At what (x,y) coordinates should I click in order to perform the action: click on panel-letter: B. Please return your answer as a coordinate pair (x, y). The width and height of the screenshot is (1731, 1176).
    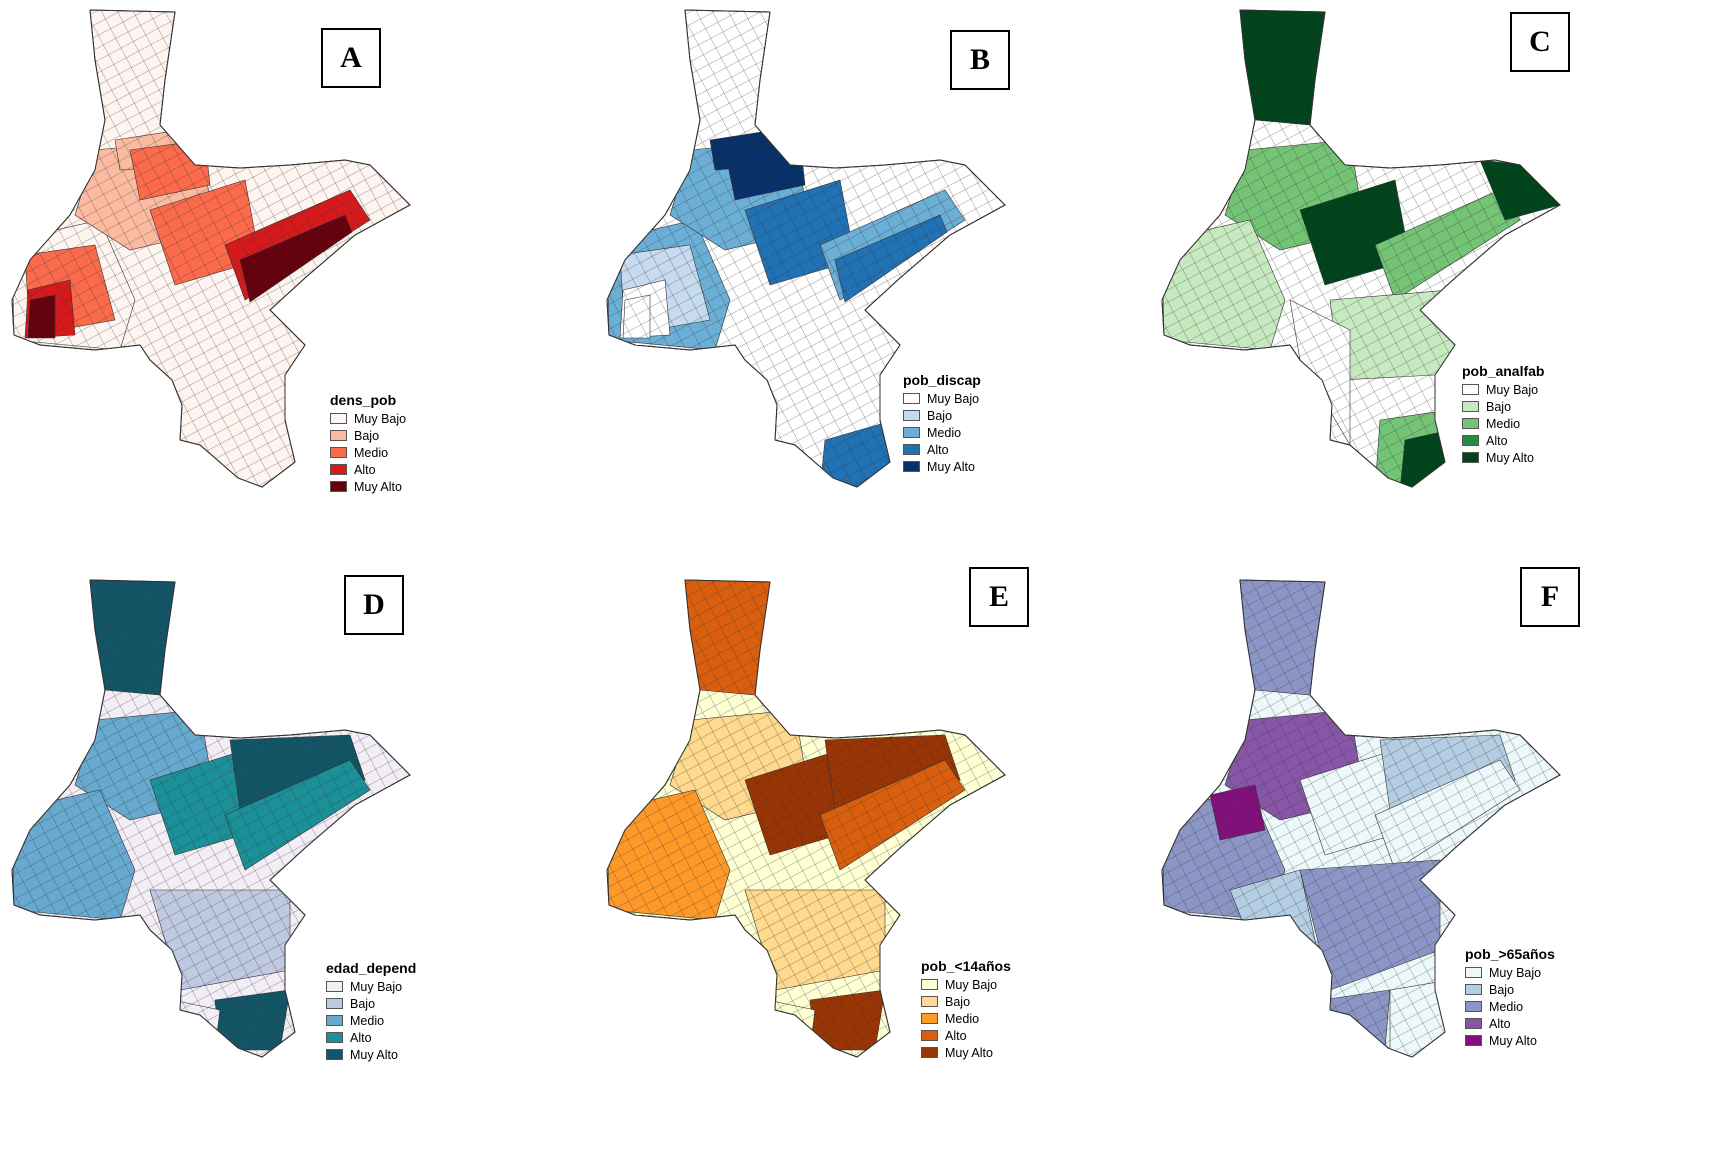
    Looking at the image, I should click on (980, 60).